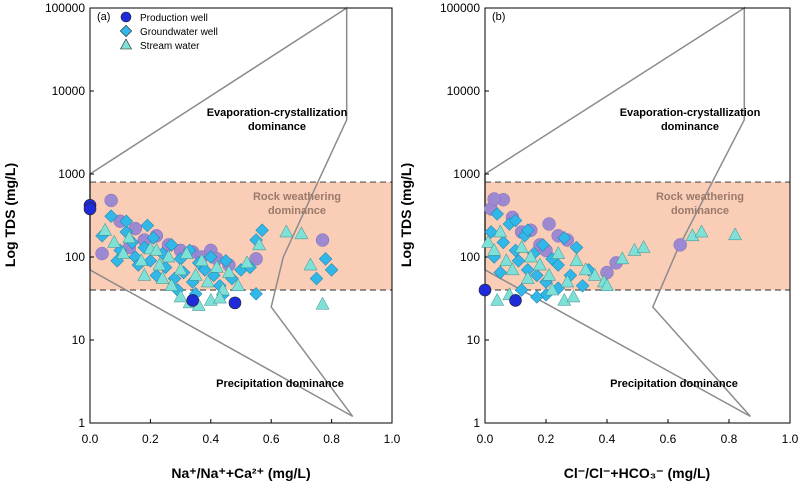 Image resolution: width=800 pixels, height=491 pixels. Describe the element at coordinates (81, 423) in the screenshot. I see `panel-a-y-tick-label: 1` at that location.